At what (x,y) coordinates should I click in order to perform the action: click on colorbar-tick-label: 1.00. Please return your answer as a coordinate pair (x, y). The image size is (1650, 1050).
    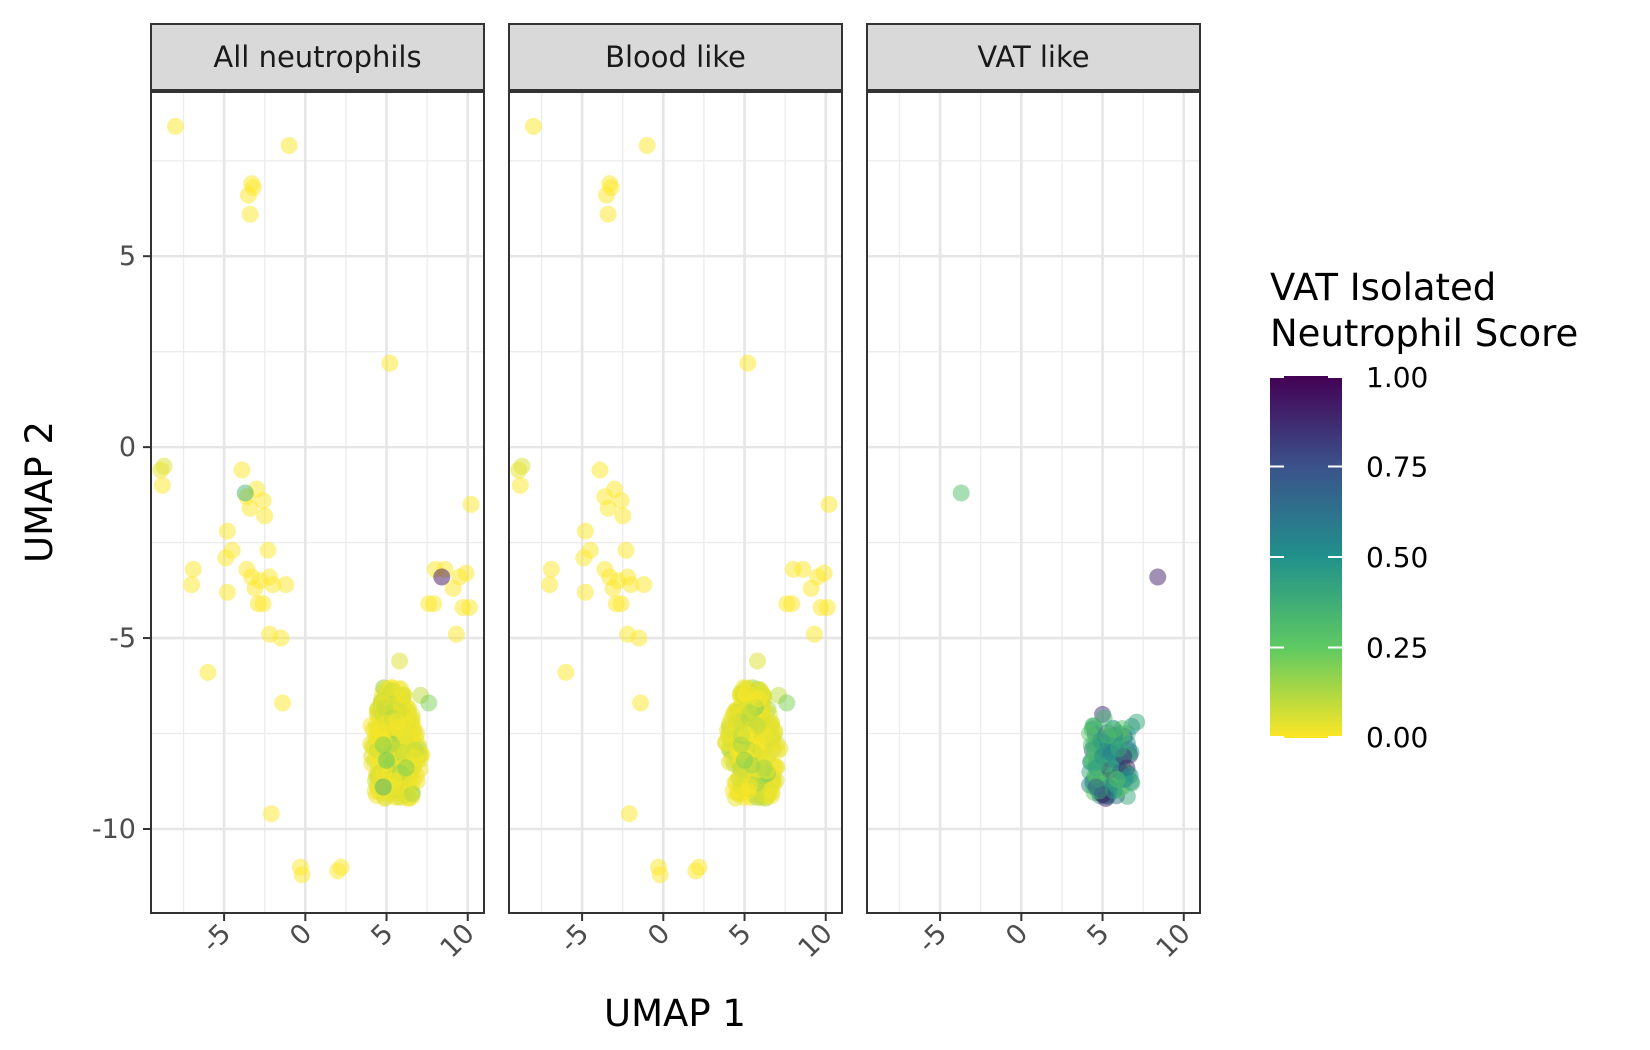
    Looking at the image, I should click on (1397, 377).